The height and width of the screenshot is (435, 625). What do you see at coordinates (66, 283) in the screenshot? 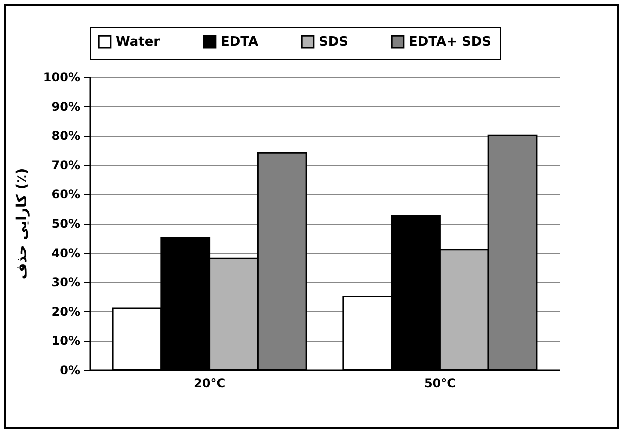
I see `y-tick-label: 30%` at bounding box center [66, 283].